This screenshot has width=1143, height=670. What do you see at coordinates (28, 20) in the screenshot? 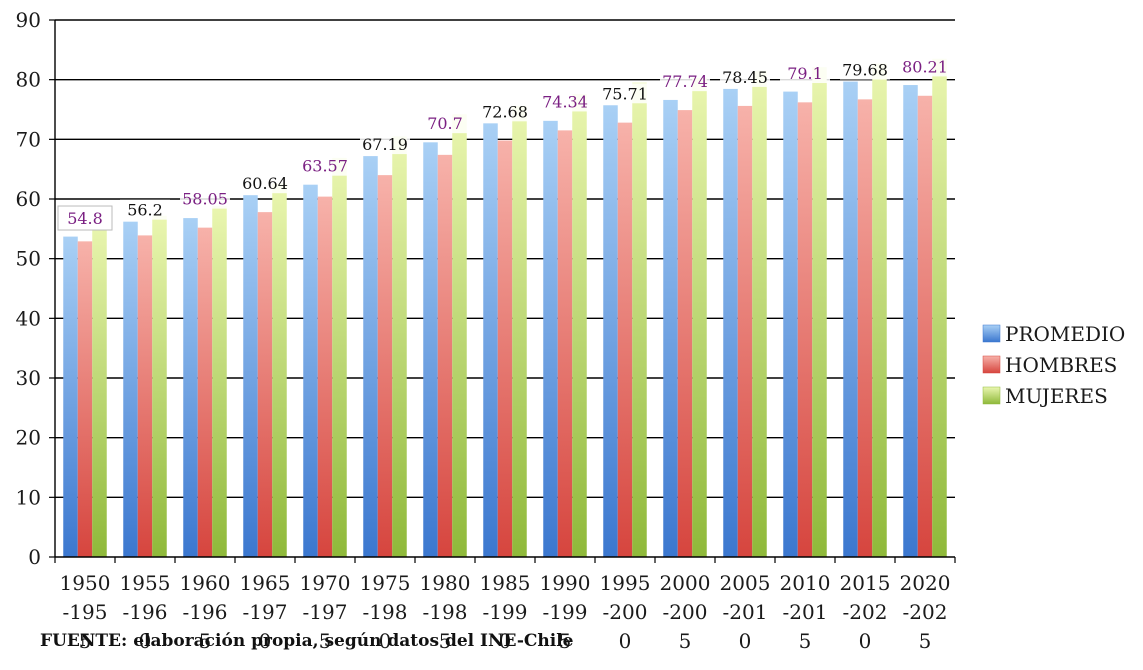
I see `y-tick-label: 90` at bounding box center [28, 20].